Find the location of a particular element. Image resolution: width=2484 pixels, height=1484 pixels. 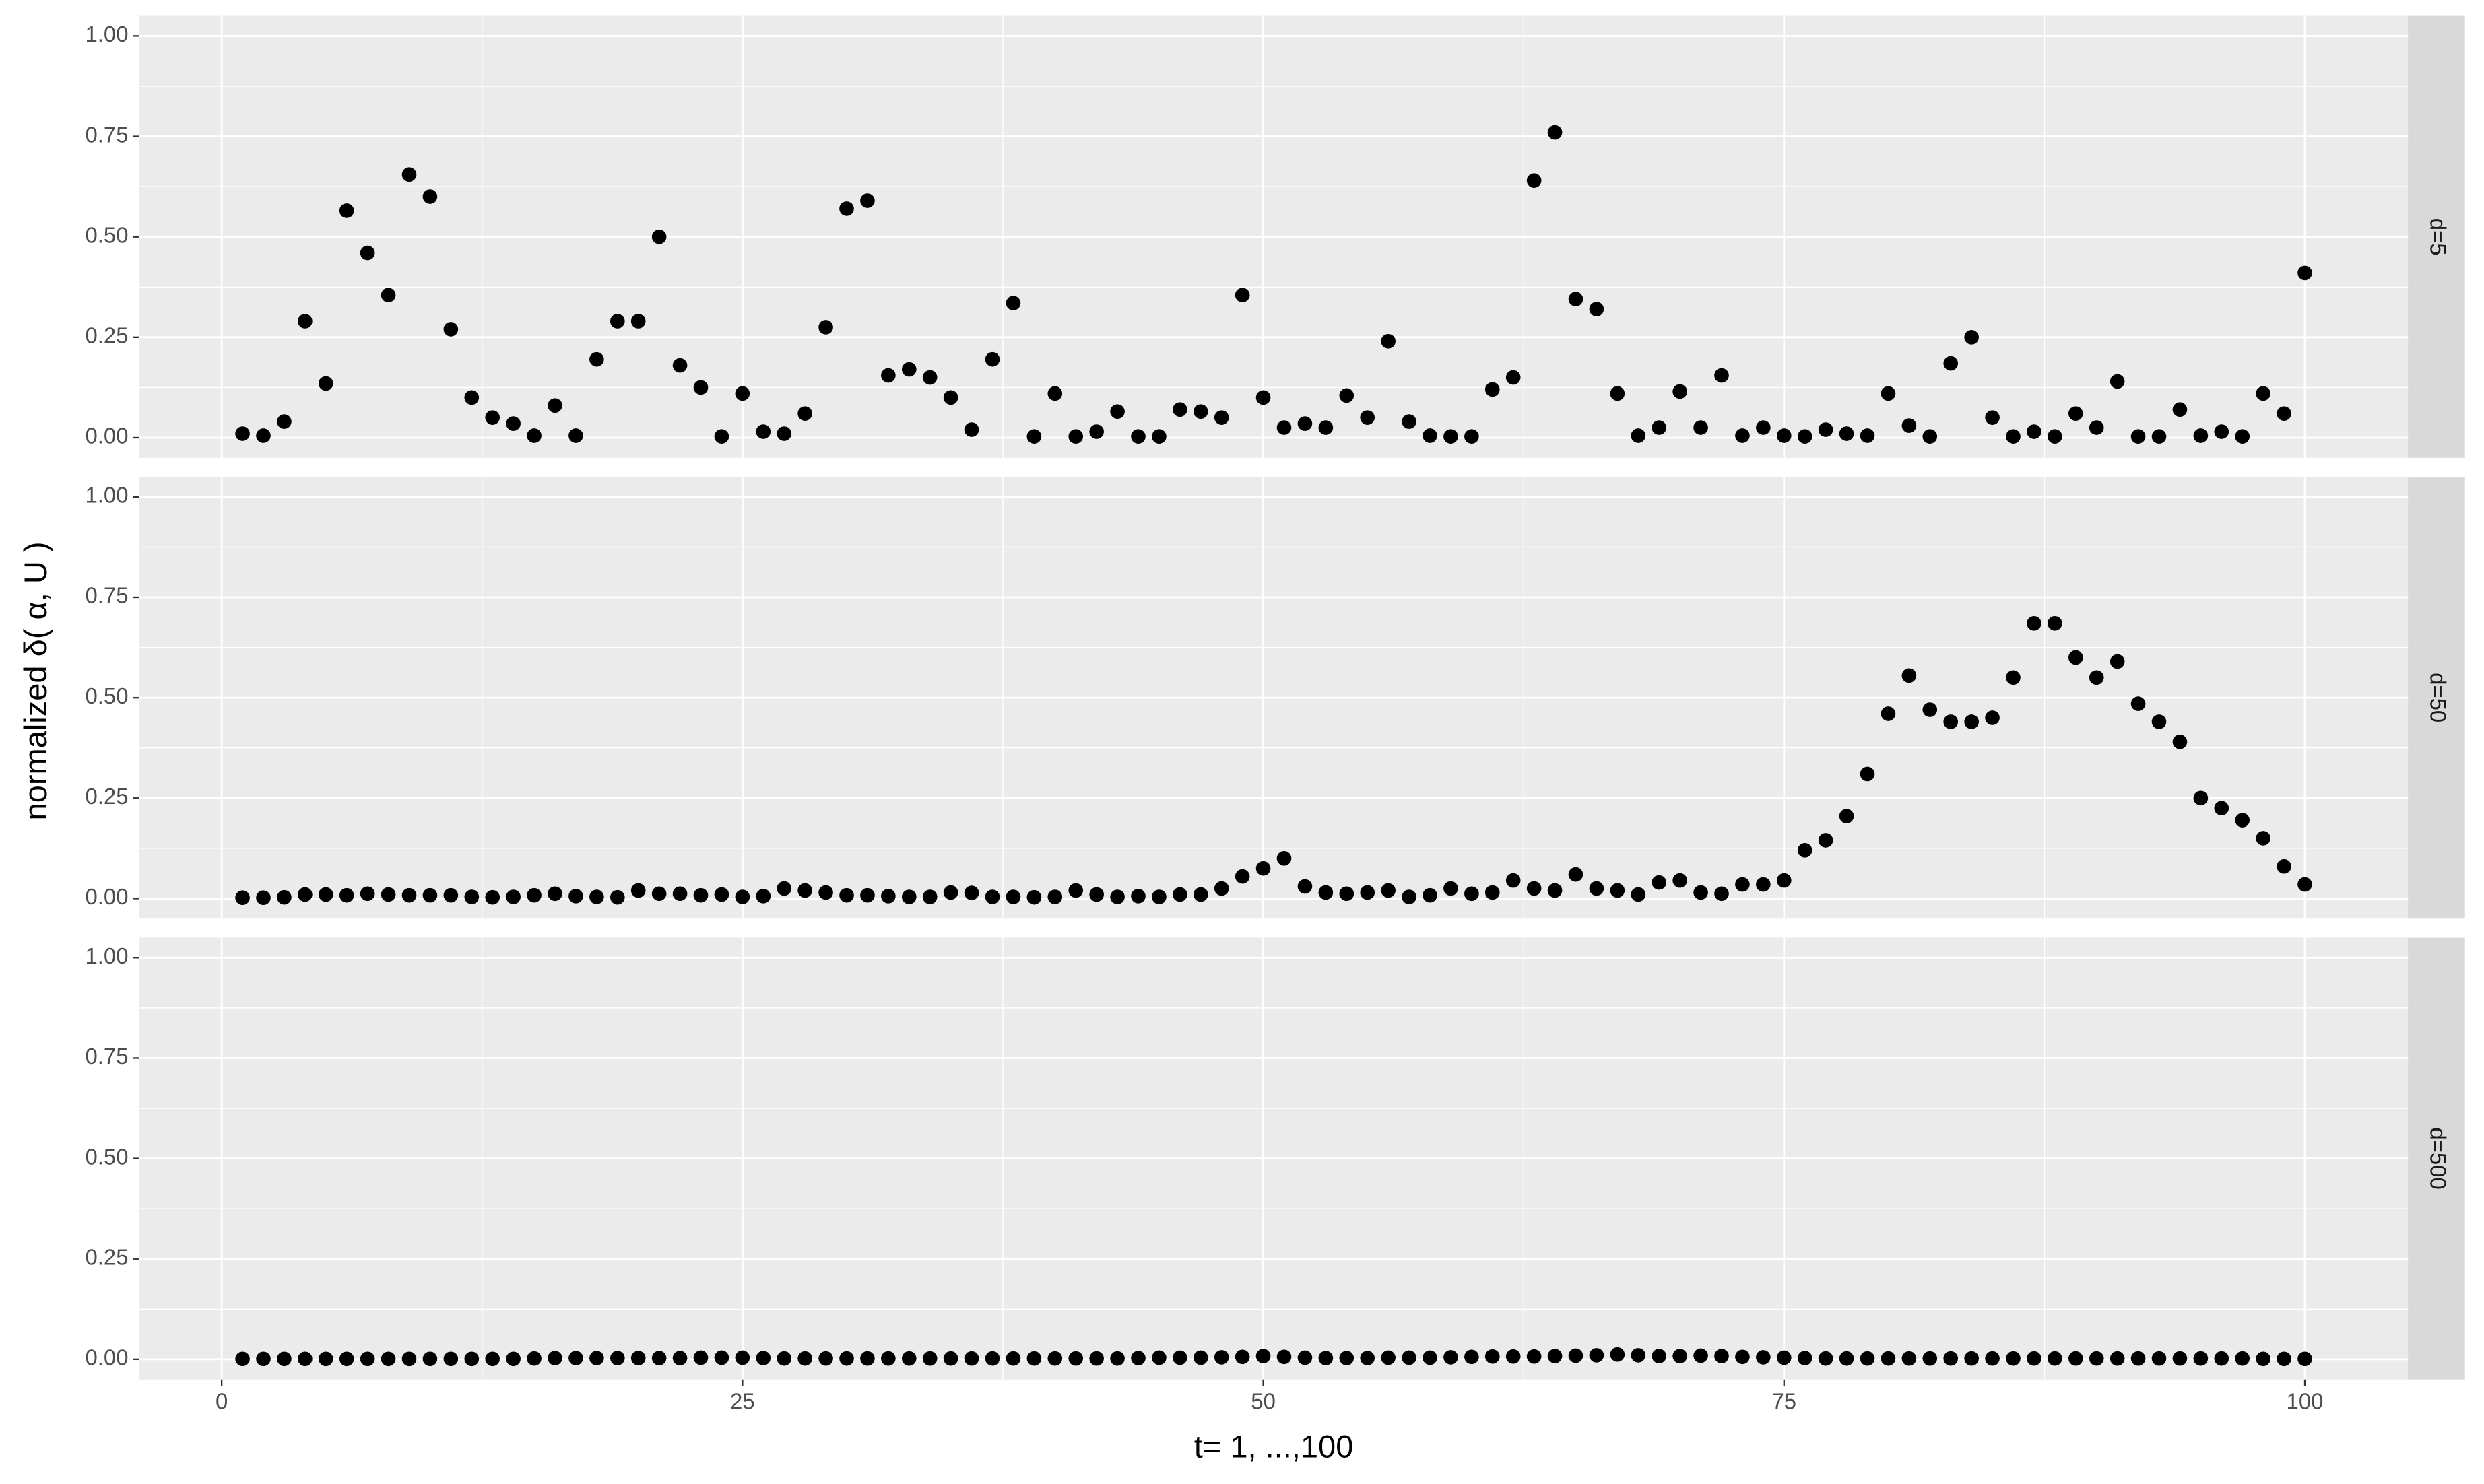

x-tick-label: 100 is located at coordinates (2305, 1401).